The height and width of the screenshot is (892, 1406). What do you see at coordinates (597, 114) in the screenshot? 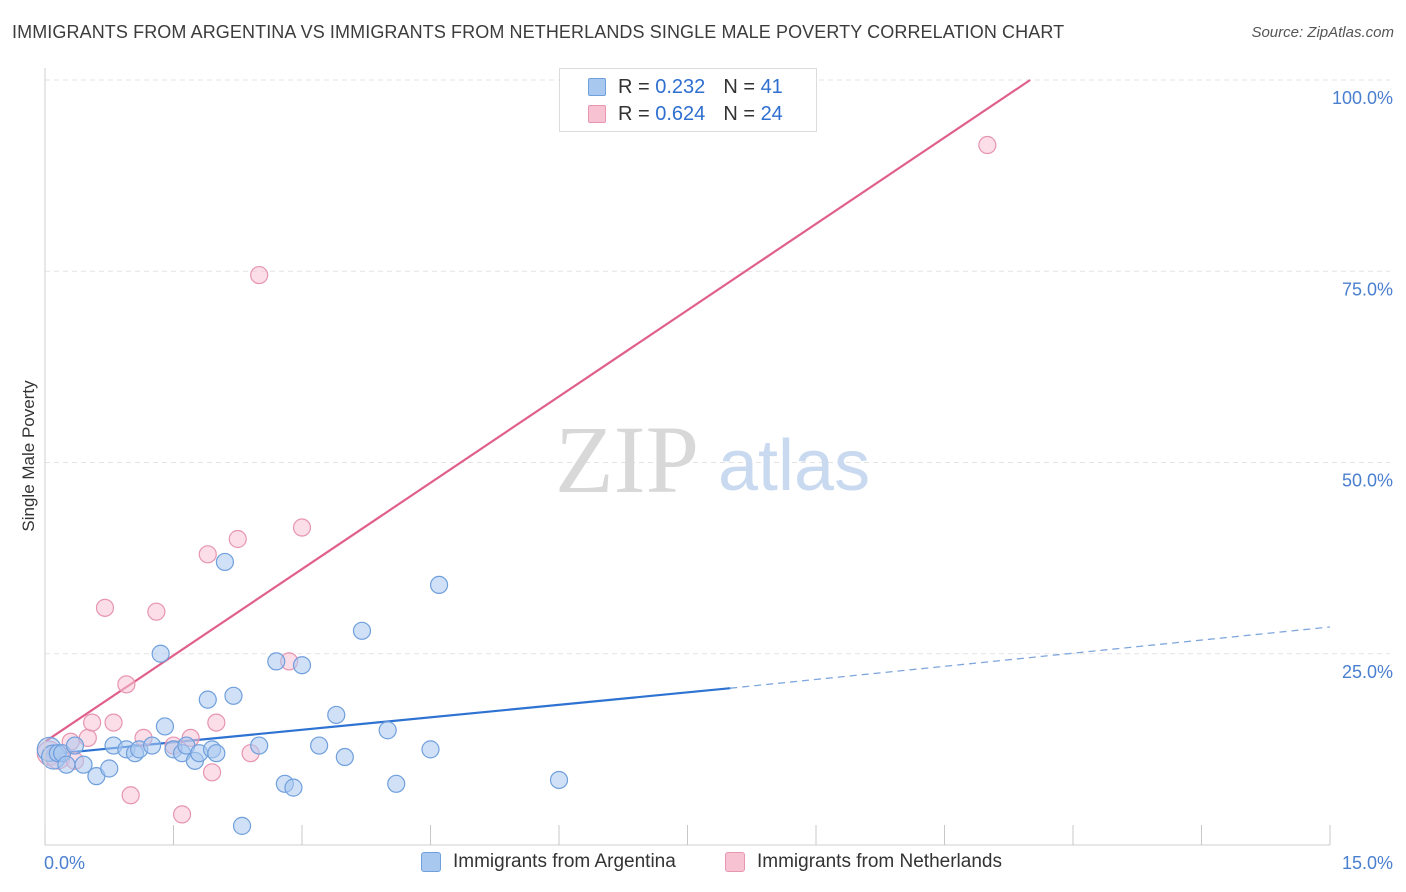
I see `legend-swatch-netherlands` at bounding box center [597, 114].